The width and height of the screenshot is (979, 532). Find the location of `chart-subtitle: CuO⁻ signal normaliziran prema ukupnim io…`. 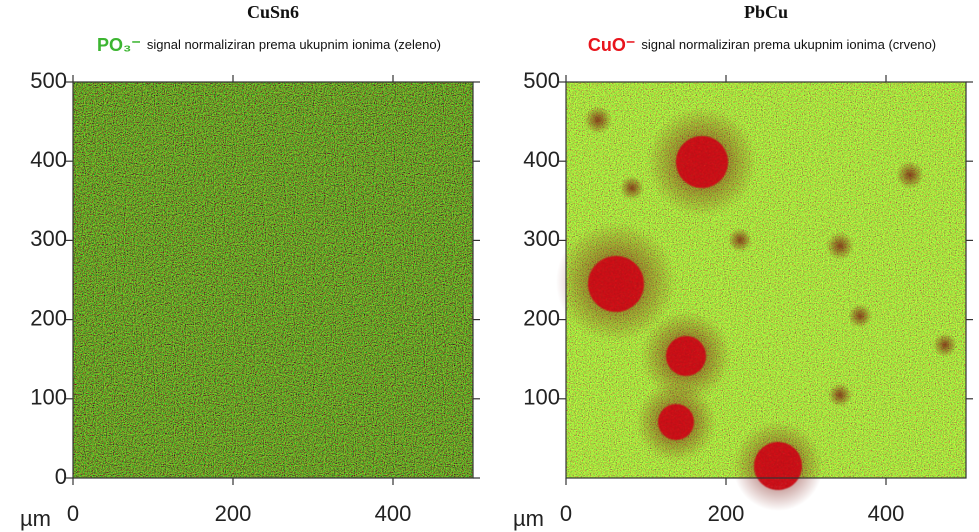

chart-subtitle: CuO⁻ signal normaliziran prema ukupnim io… is located at coordinates (762, 45).